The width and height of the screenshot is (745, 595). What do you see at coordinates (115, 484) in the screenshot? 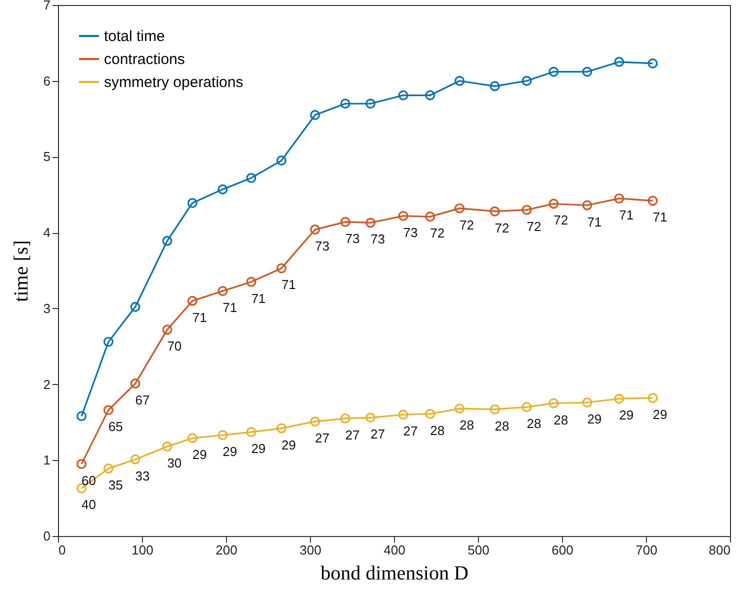
I see `annotation: 35` at bounding box center [115, 484].